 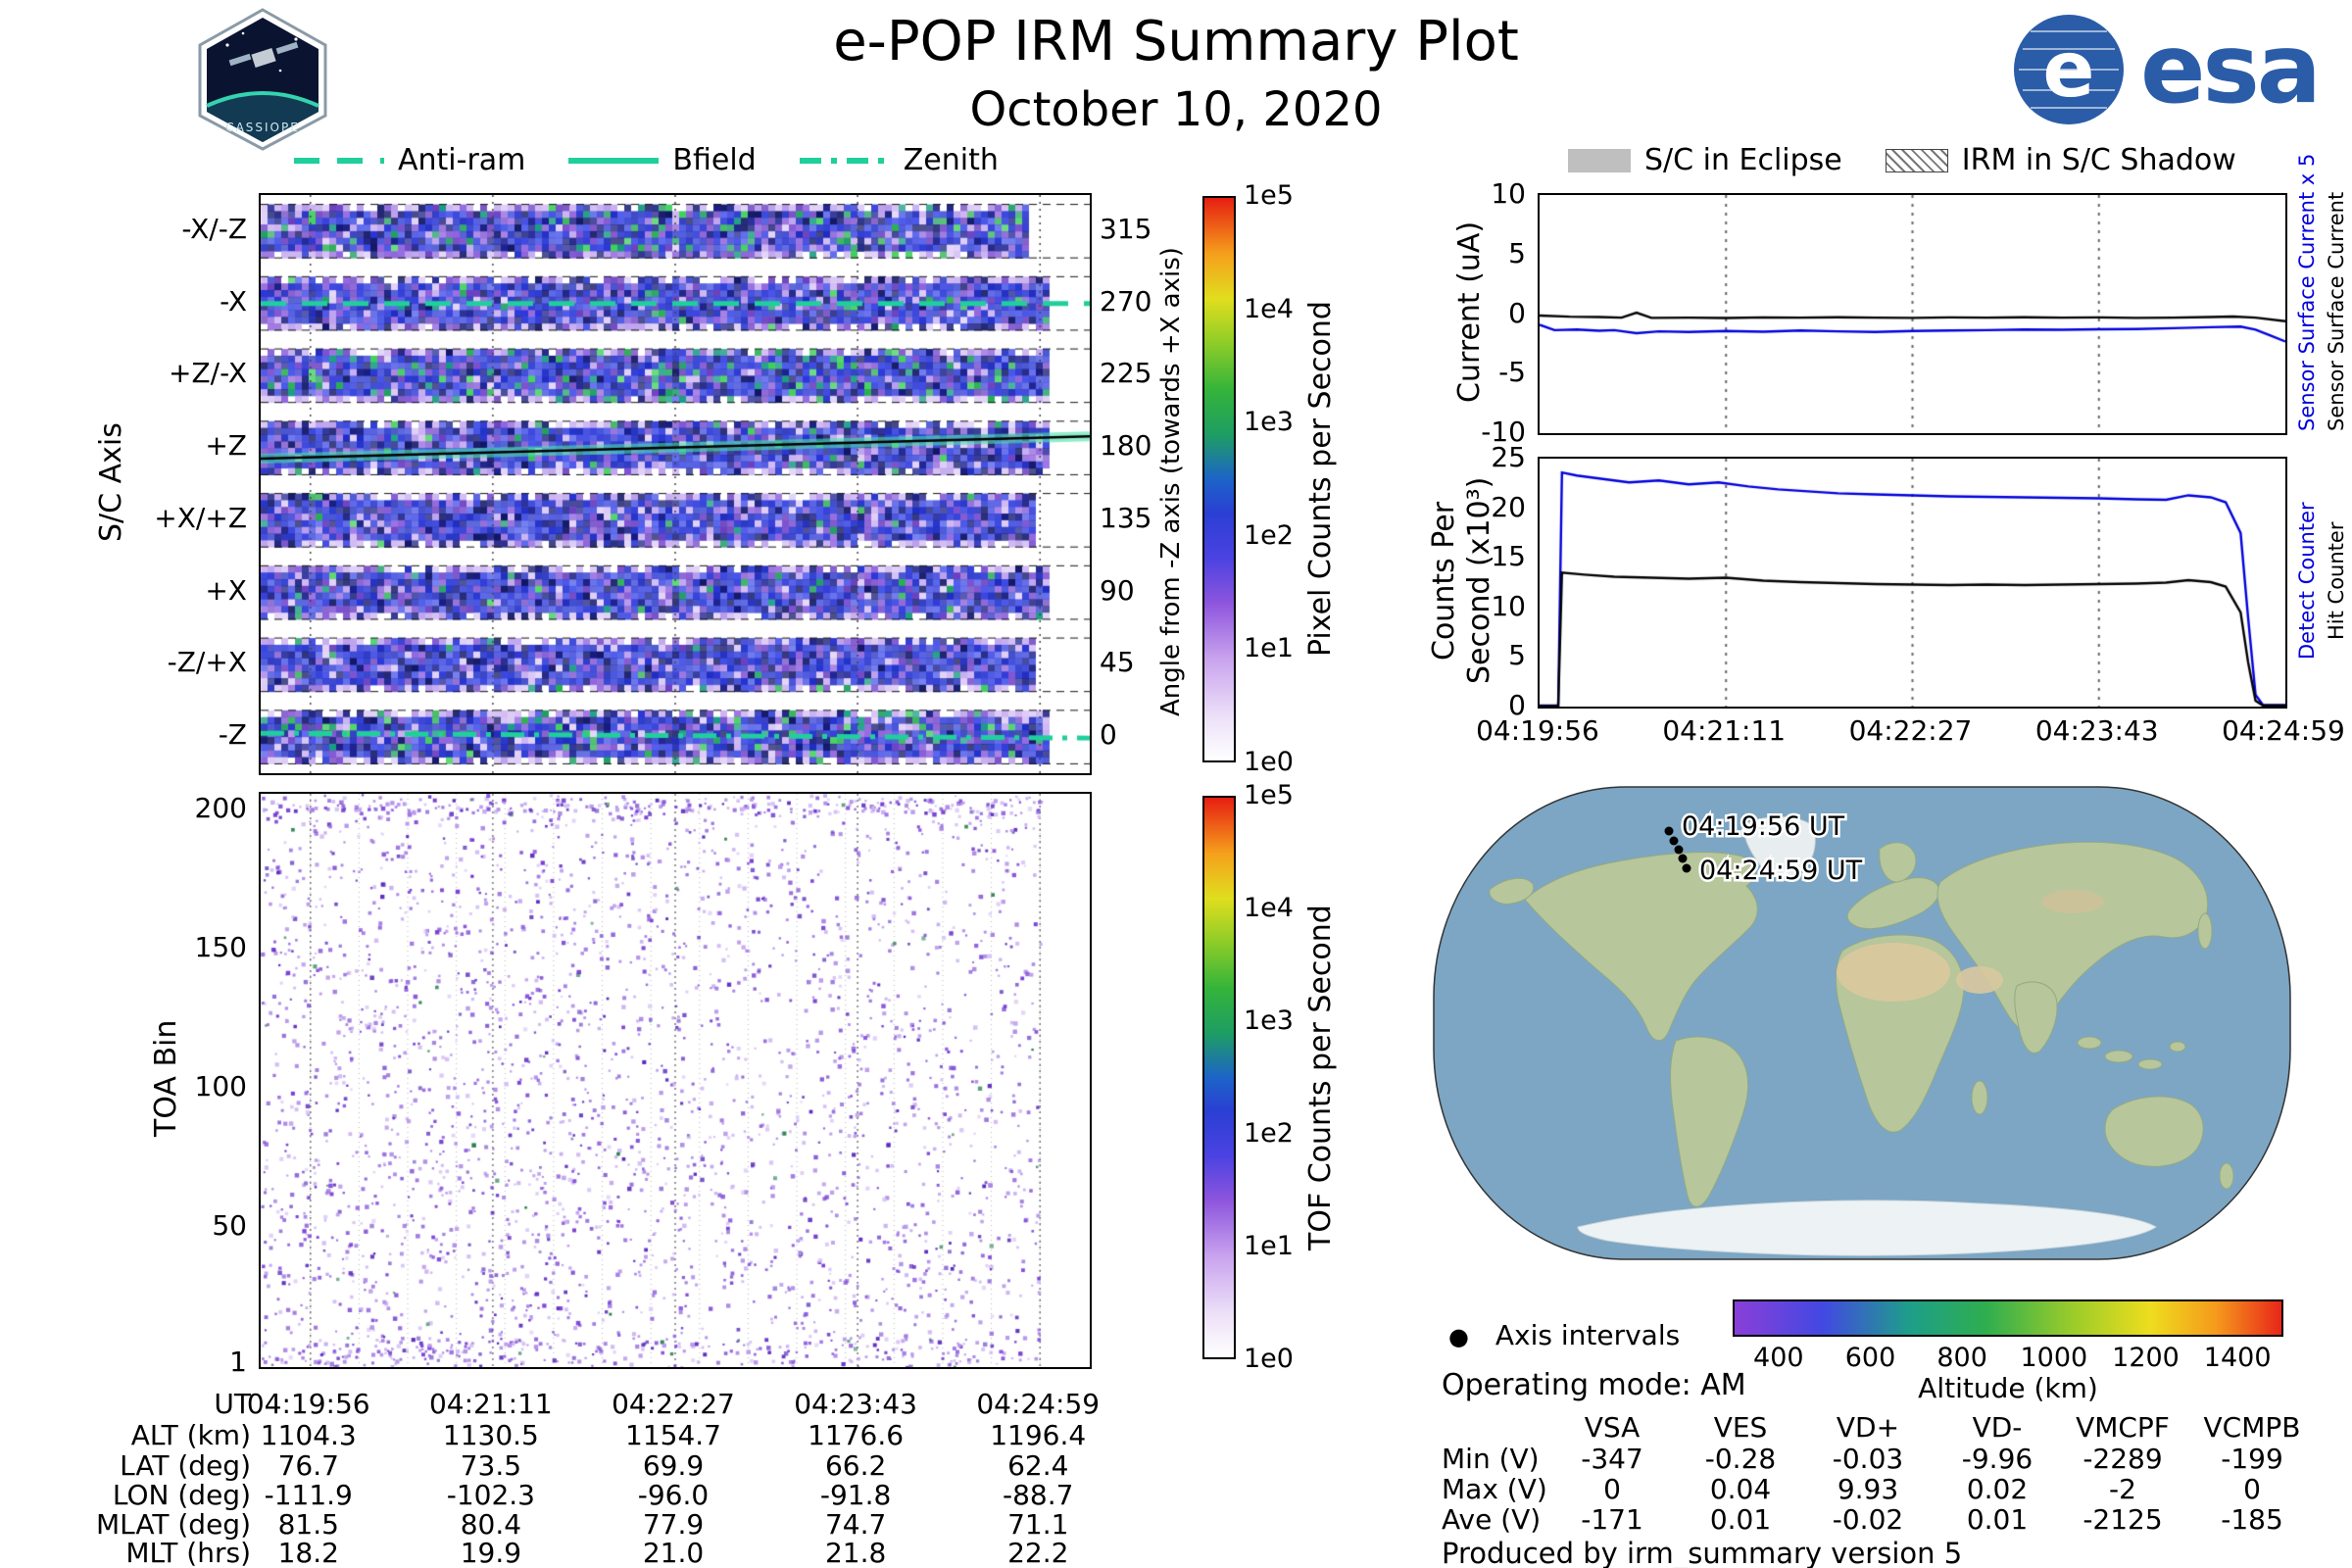 I want to click on ephemeris-row-label: LON (deg), so click(x=181, y=1495).